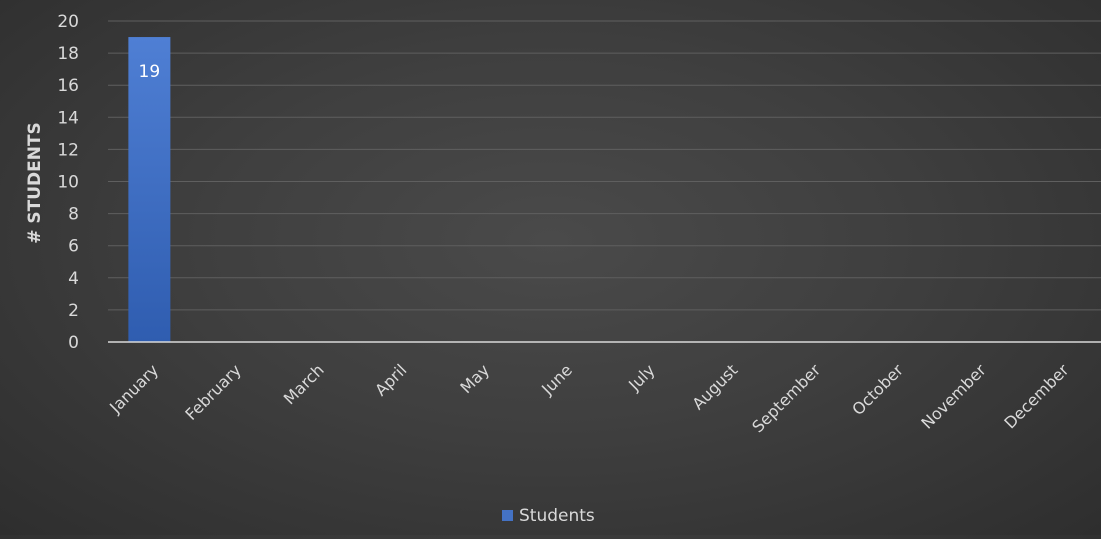 The image size is (1101, 539). What do you see at coordinates (474, 378) in the screenshot?
I see `x-tick-label: May` at bounding box center [474, 378].